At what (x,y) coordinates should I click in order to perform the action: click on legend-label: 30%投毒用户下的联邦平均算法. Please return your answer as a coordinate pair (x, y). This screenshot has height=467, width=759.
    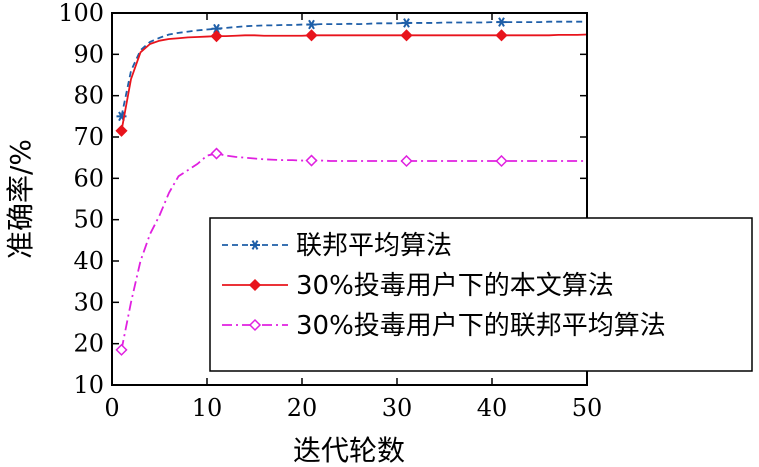
    Looking at the image, I should click on (481, 326).